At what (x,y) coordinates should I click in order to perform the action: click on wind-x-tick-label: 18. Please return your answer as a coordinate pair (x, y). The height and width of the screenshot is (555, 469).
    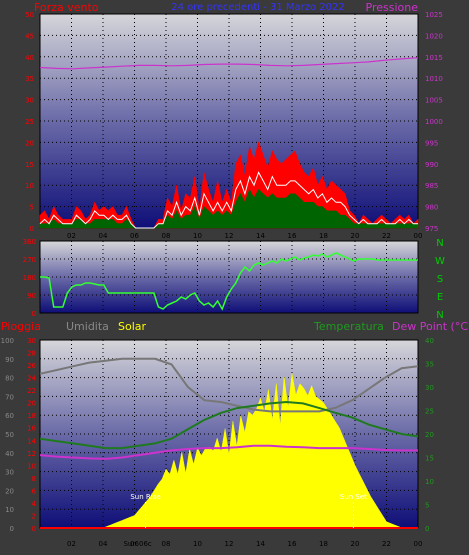
    Looking at the image, I should click on (323, 236).